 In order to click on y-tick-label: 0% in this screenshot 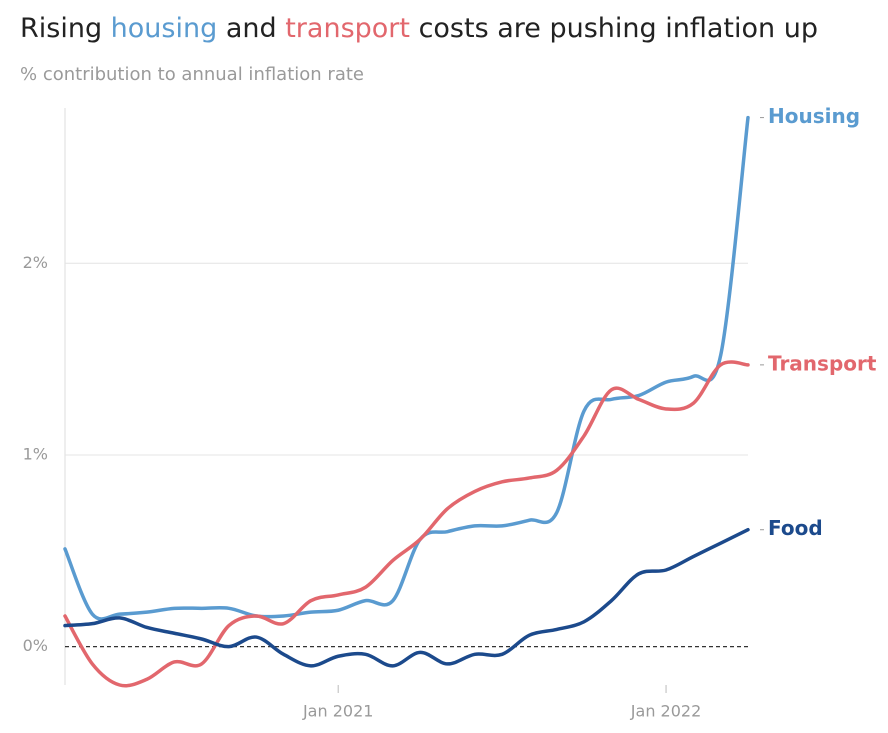, I will do `click(35, 645)`.